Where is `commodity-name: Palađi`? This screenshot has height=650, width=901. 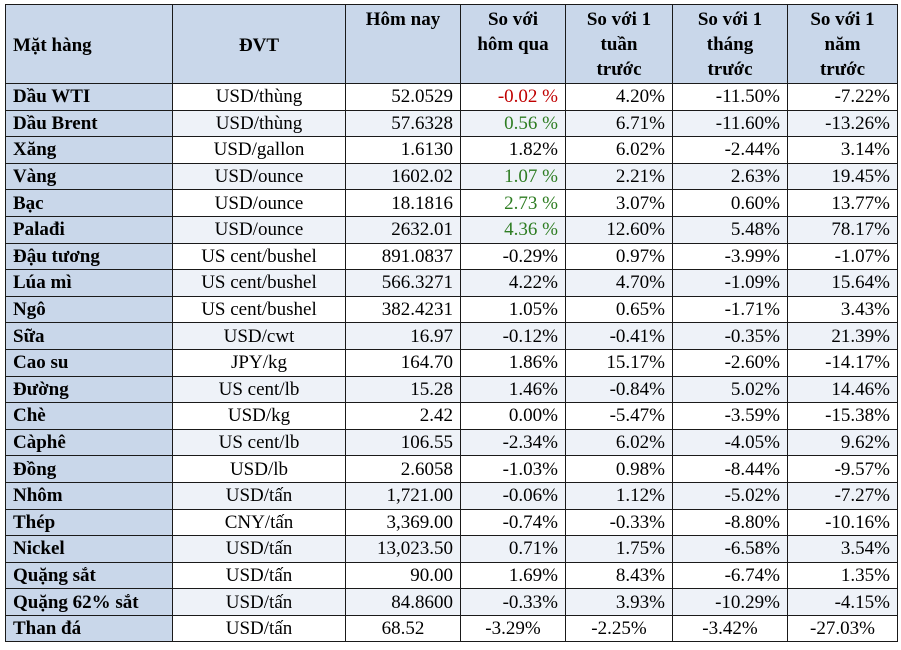
commodity-name: Palađi is located at coordinates (89, 229).